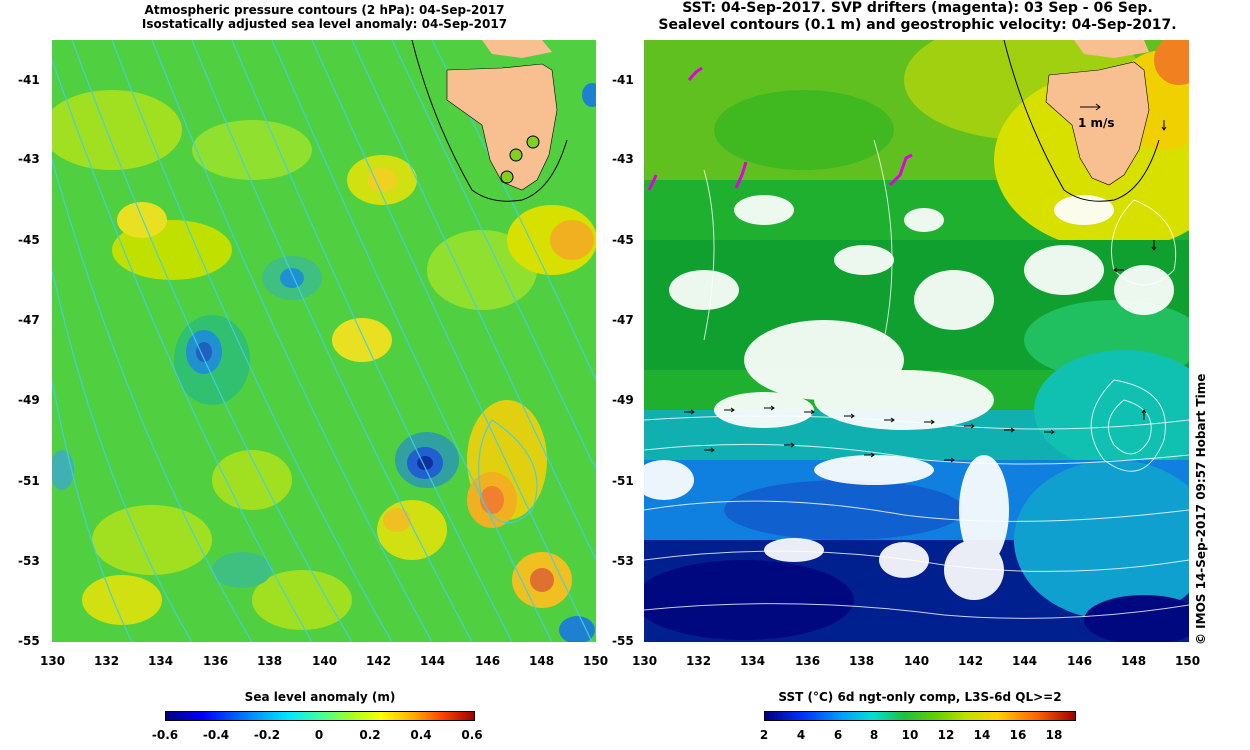 This screenshot has height=750, width=1250. What do you see at coordinates (488, 661) in the screenshot?
I see `left-x-tick: 146` at bounding box center [488, 661].